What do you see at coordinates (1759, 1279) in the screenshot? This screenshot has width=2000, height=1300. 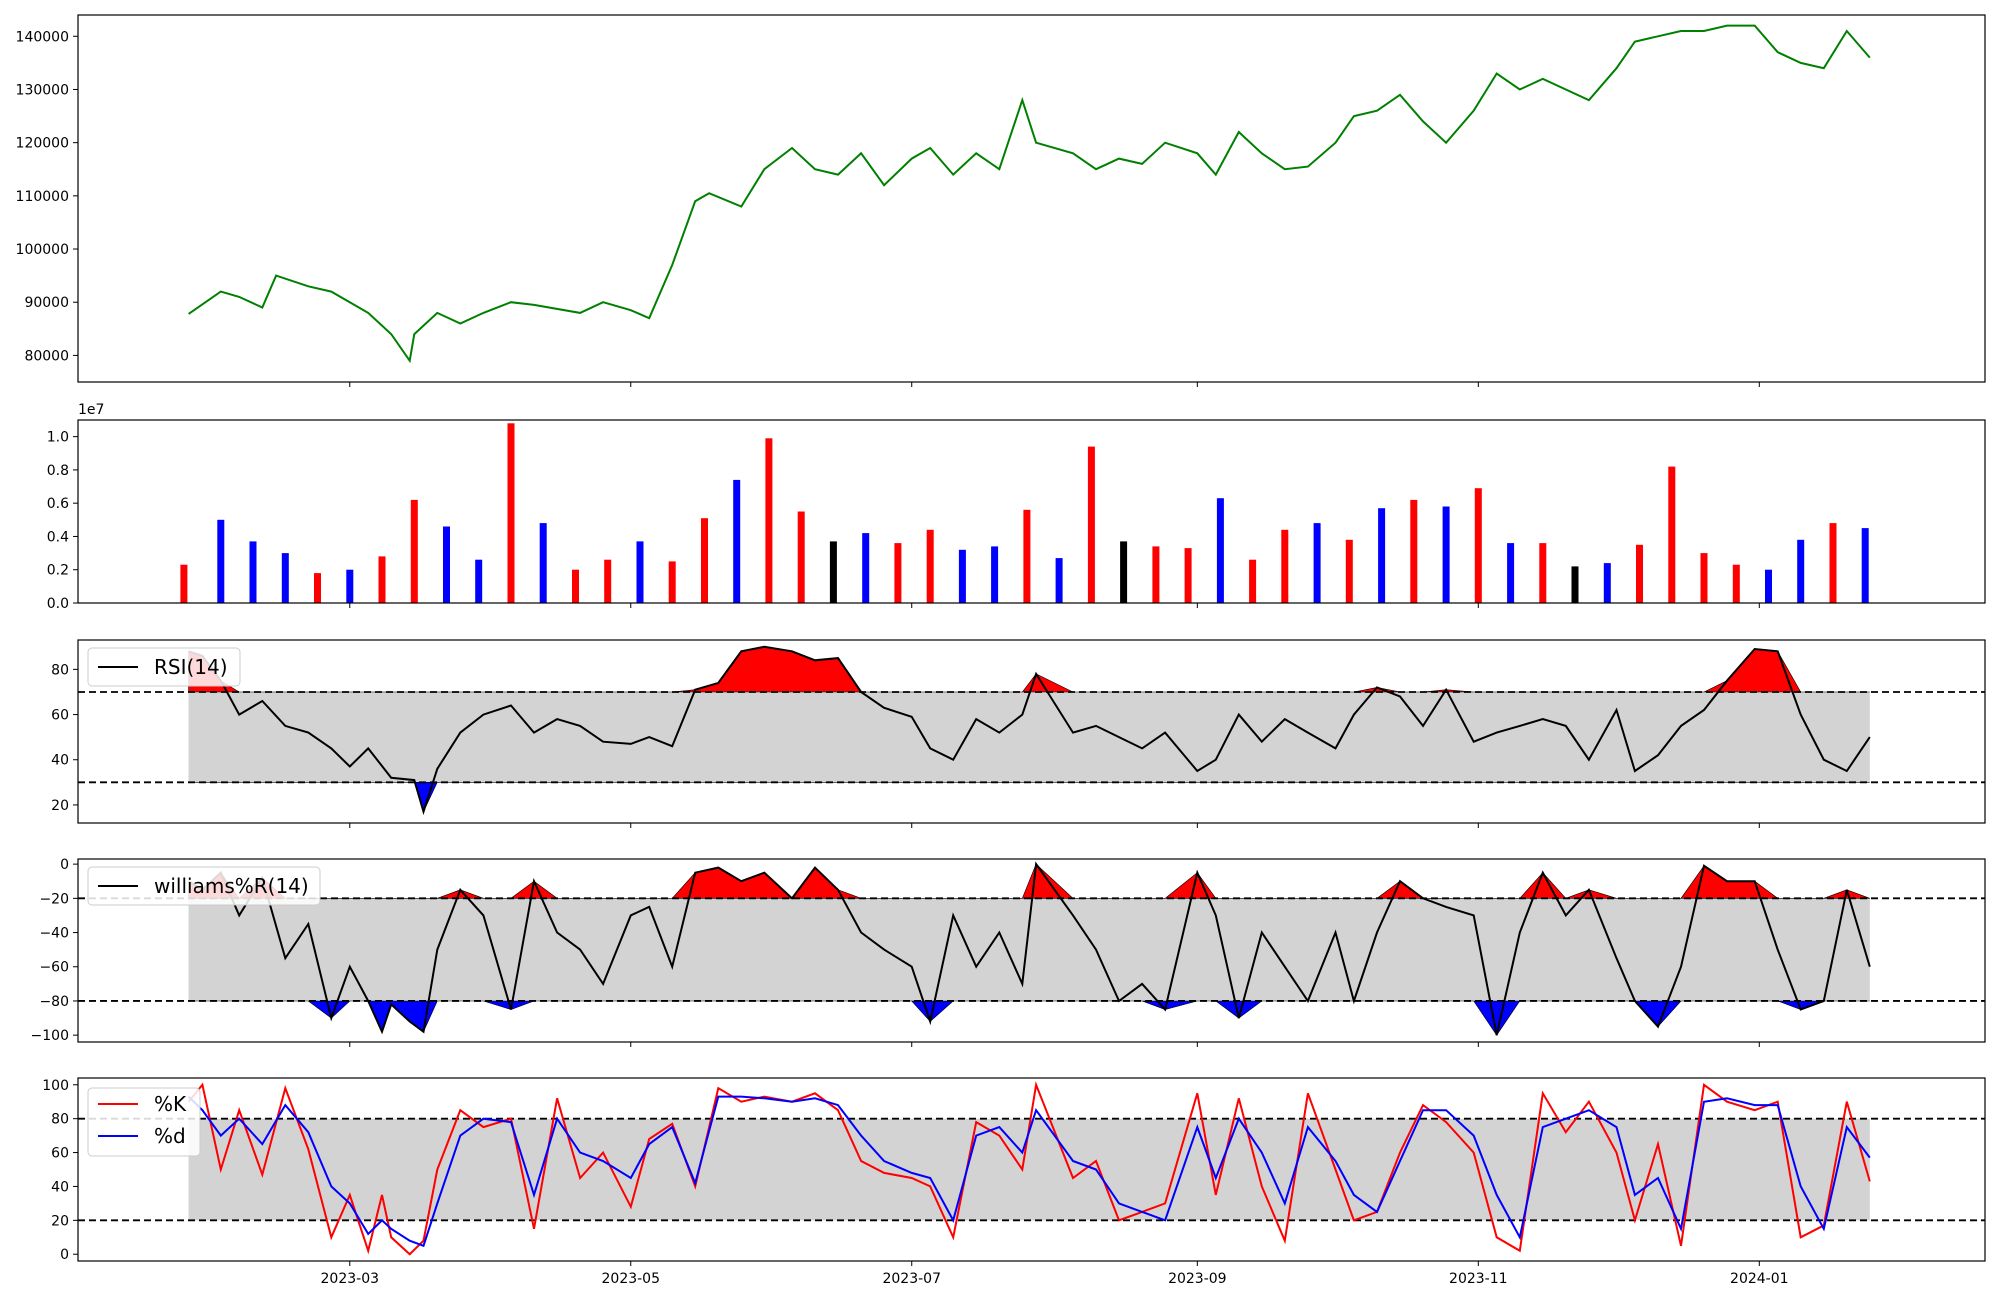 I see `x-tick-label: 2024-01` at bounding box center [1759, 1279].